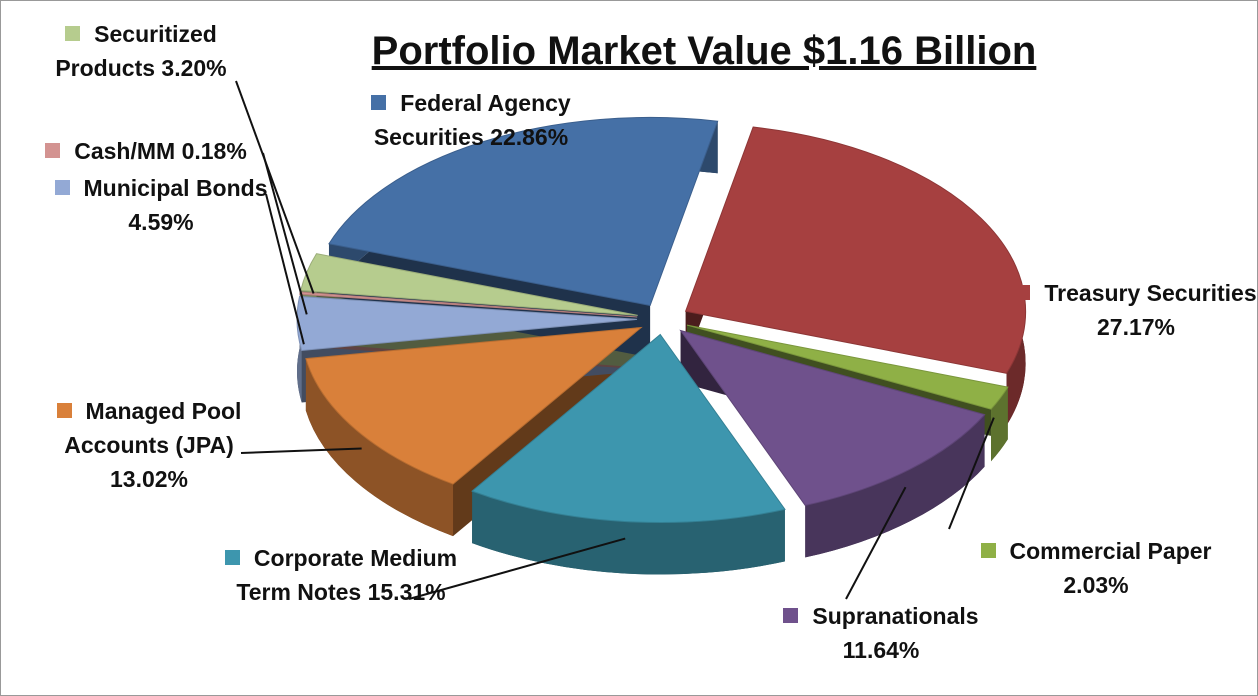 The image size is (1258, 696). What do you see at coordinates (125, 151) in the screenshot?
I see `category-label: Cash/MM` at bounding box center [125, 151].